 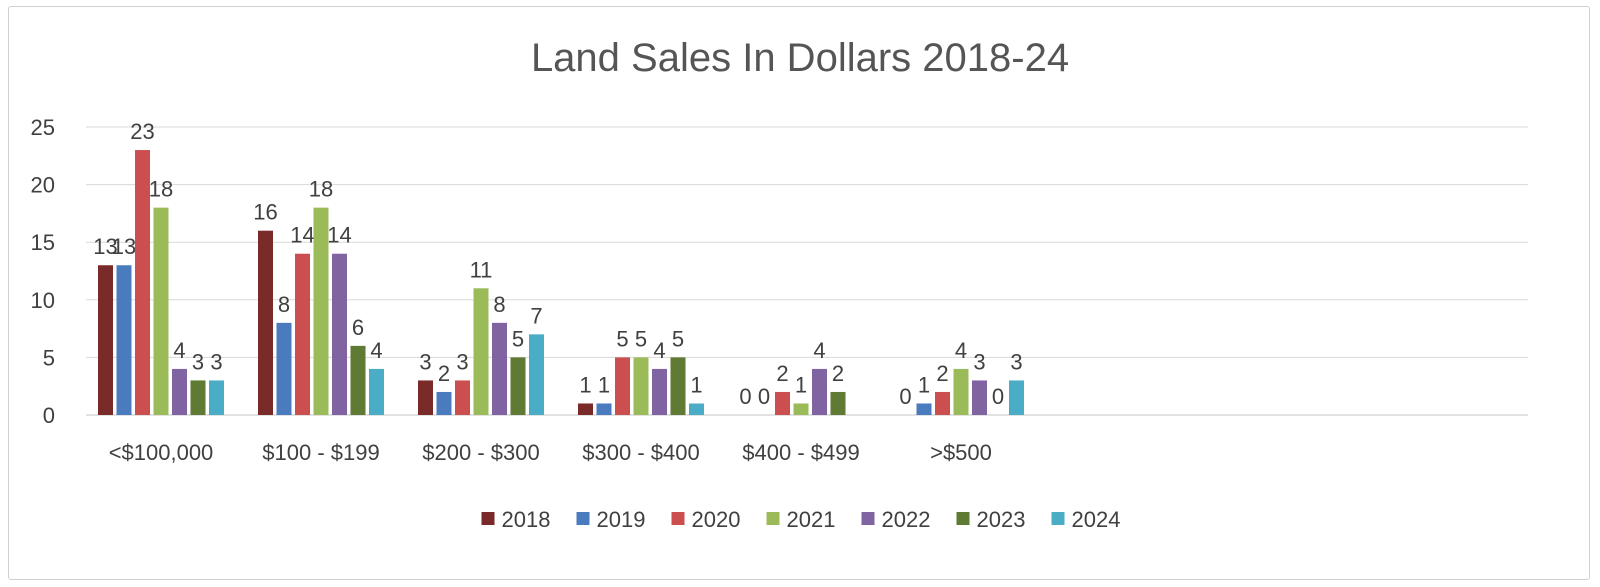 What do you see at coordinates (716, 519) in the screenshot?
I see `legend-label: 2020` at bounding box center [716, 519].